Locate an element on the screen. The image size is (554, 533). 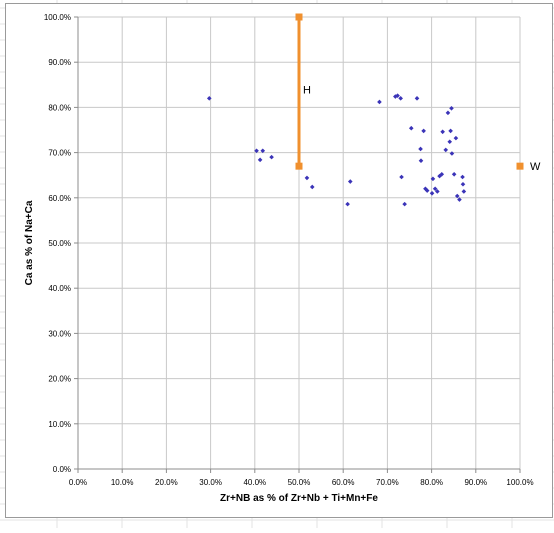
x-tick-label: 80.0% is located at coordinates (431, 482).